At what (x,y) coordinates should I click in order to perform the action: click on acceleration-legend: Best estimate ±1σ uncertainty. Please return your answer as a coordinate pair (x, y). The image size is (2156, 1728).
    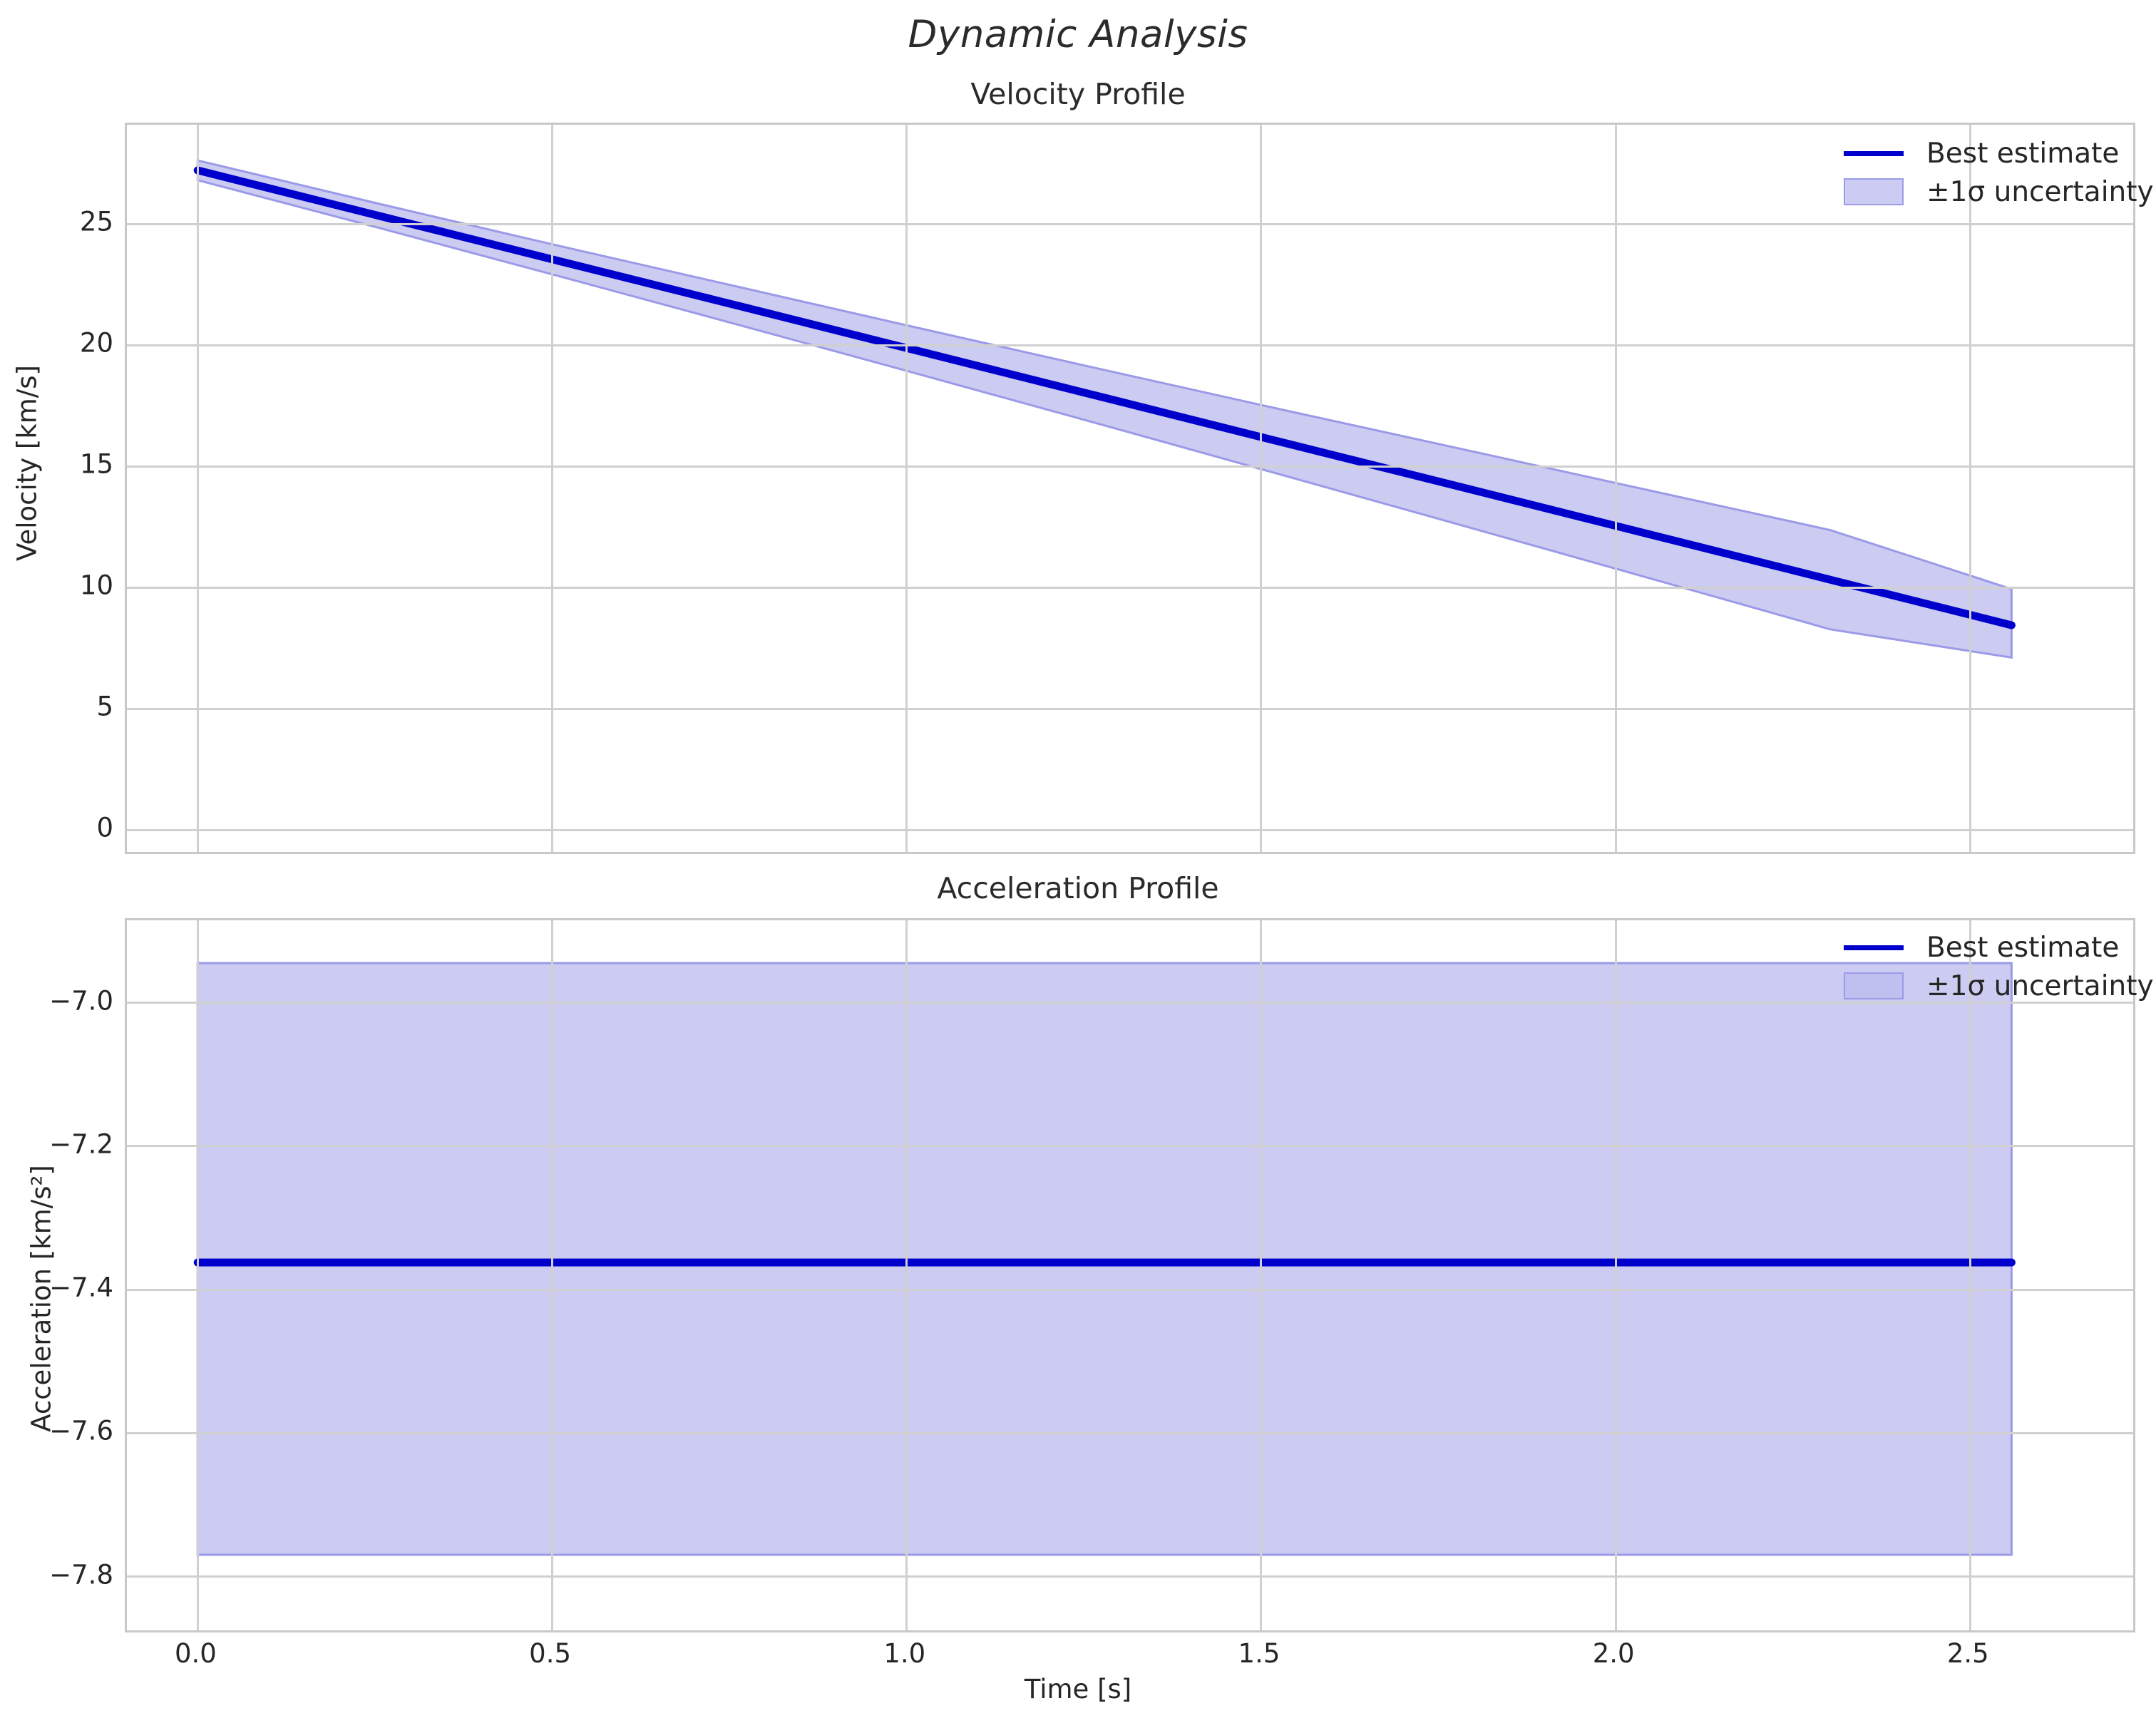
    Looking at the image, I should click on (1996, 966).